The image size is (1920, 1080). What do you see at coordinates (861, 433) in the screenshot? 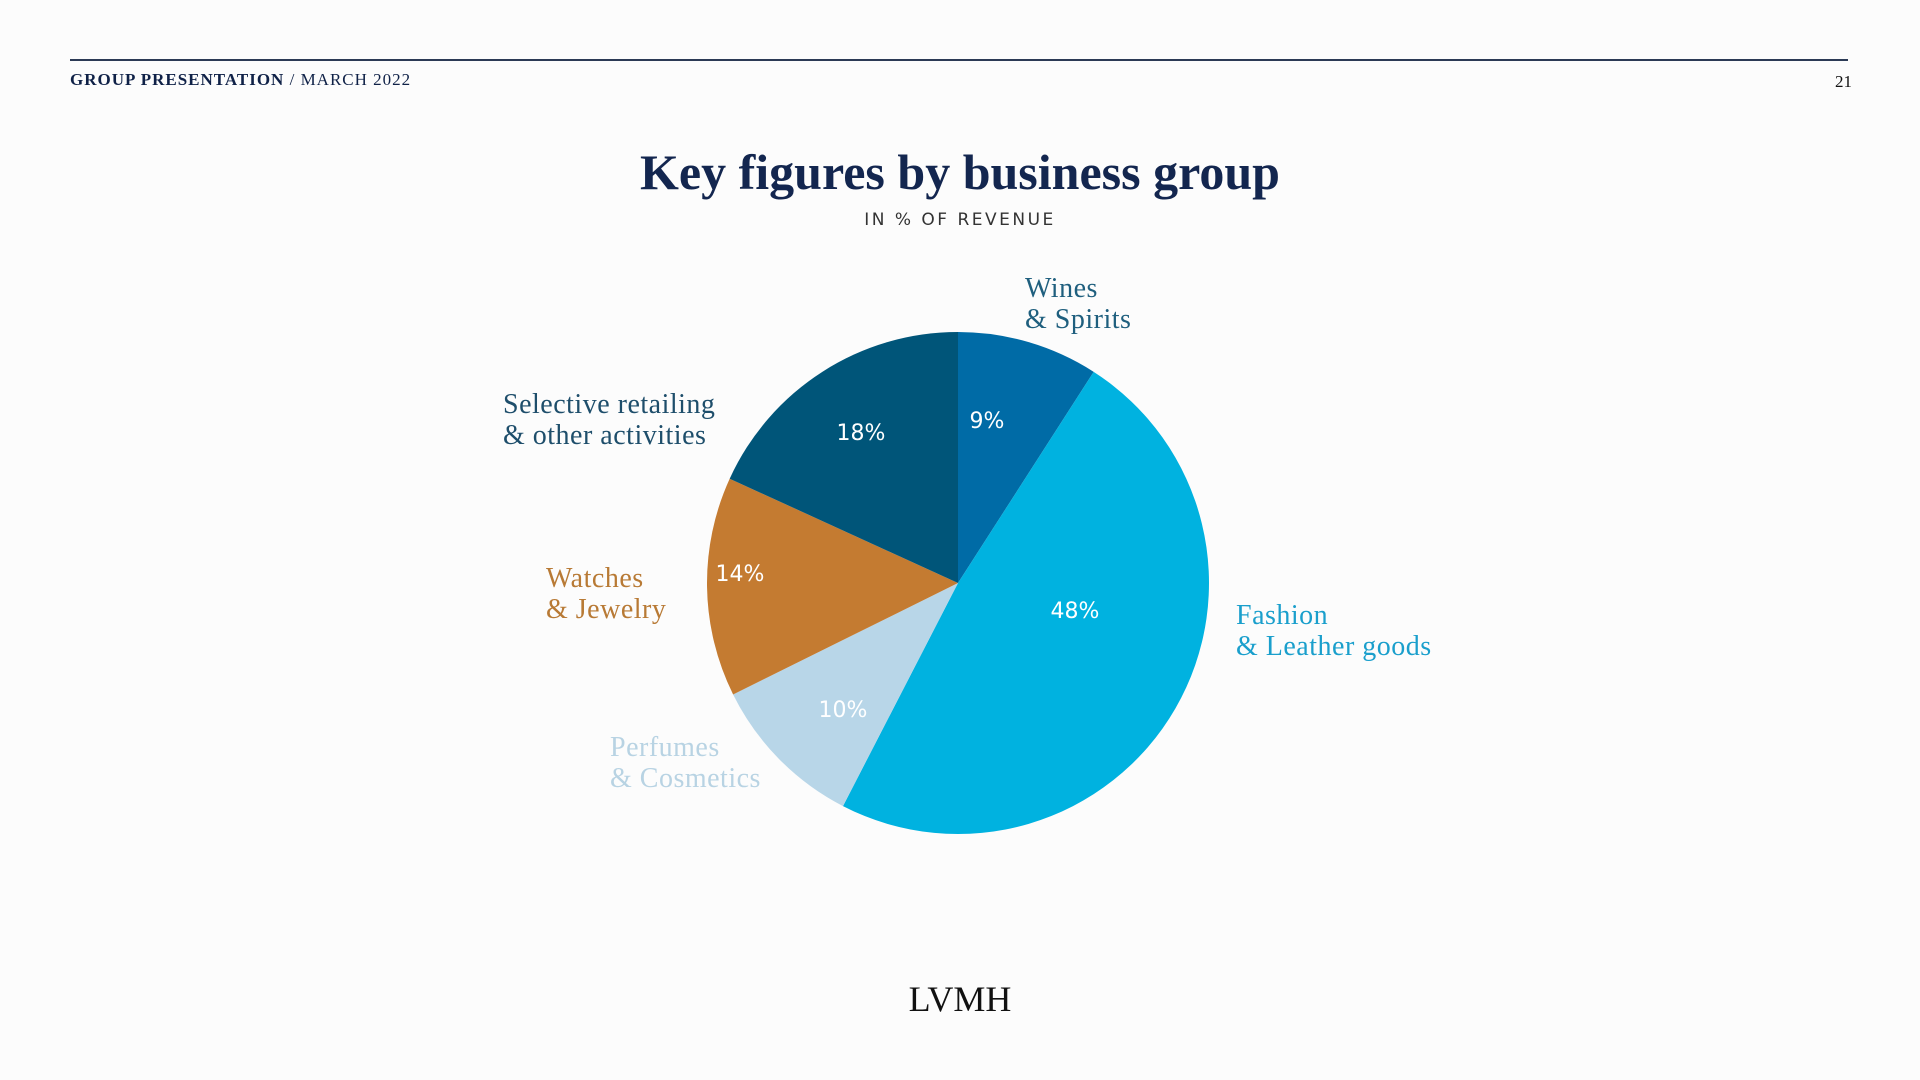
I see `value-label: 18%` at bounding box center [861, 433].